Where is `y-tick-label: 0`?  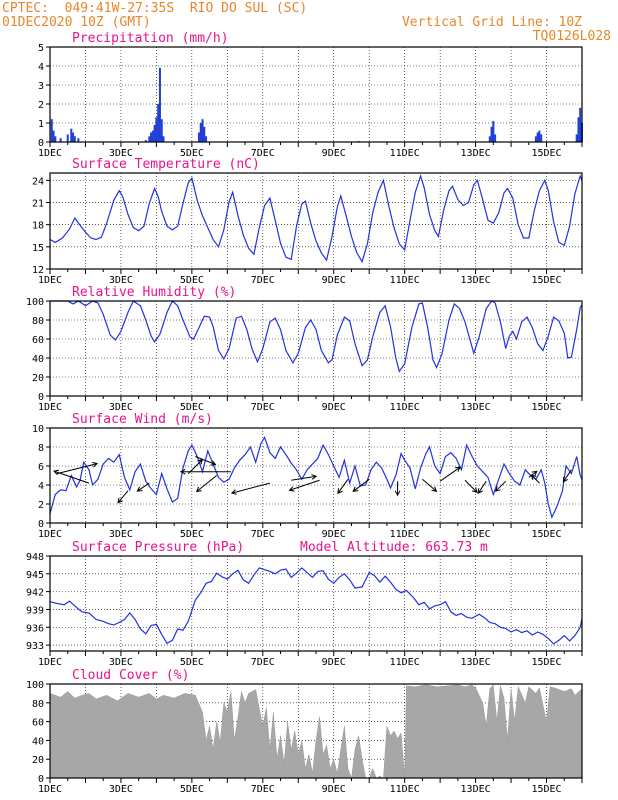 y-tick-label: 0 is located at coordinates (41, 143).